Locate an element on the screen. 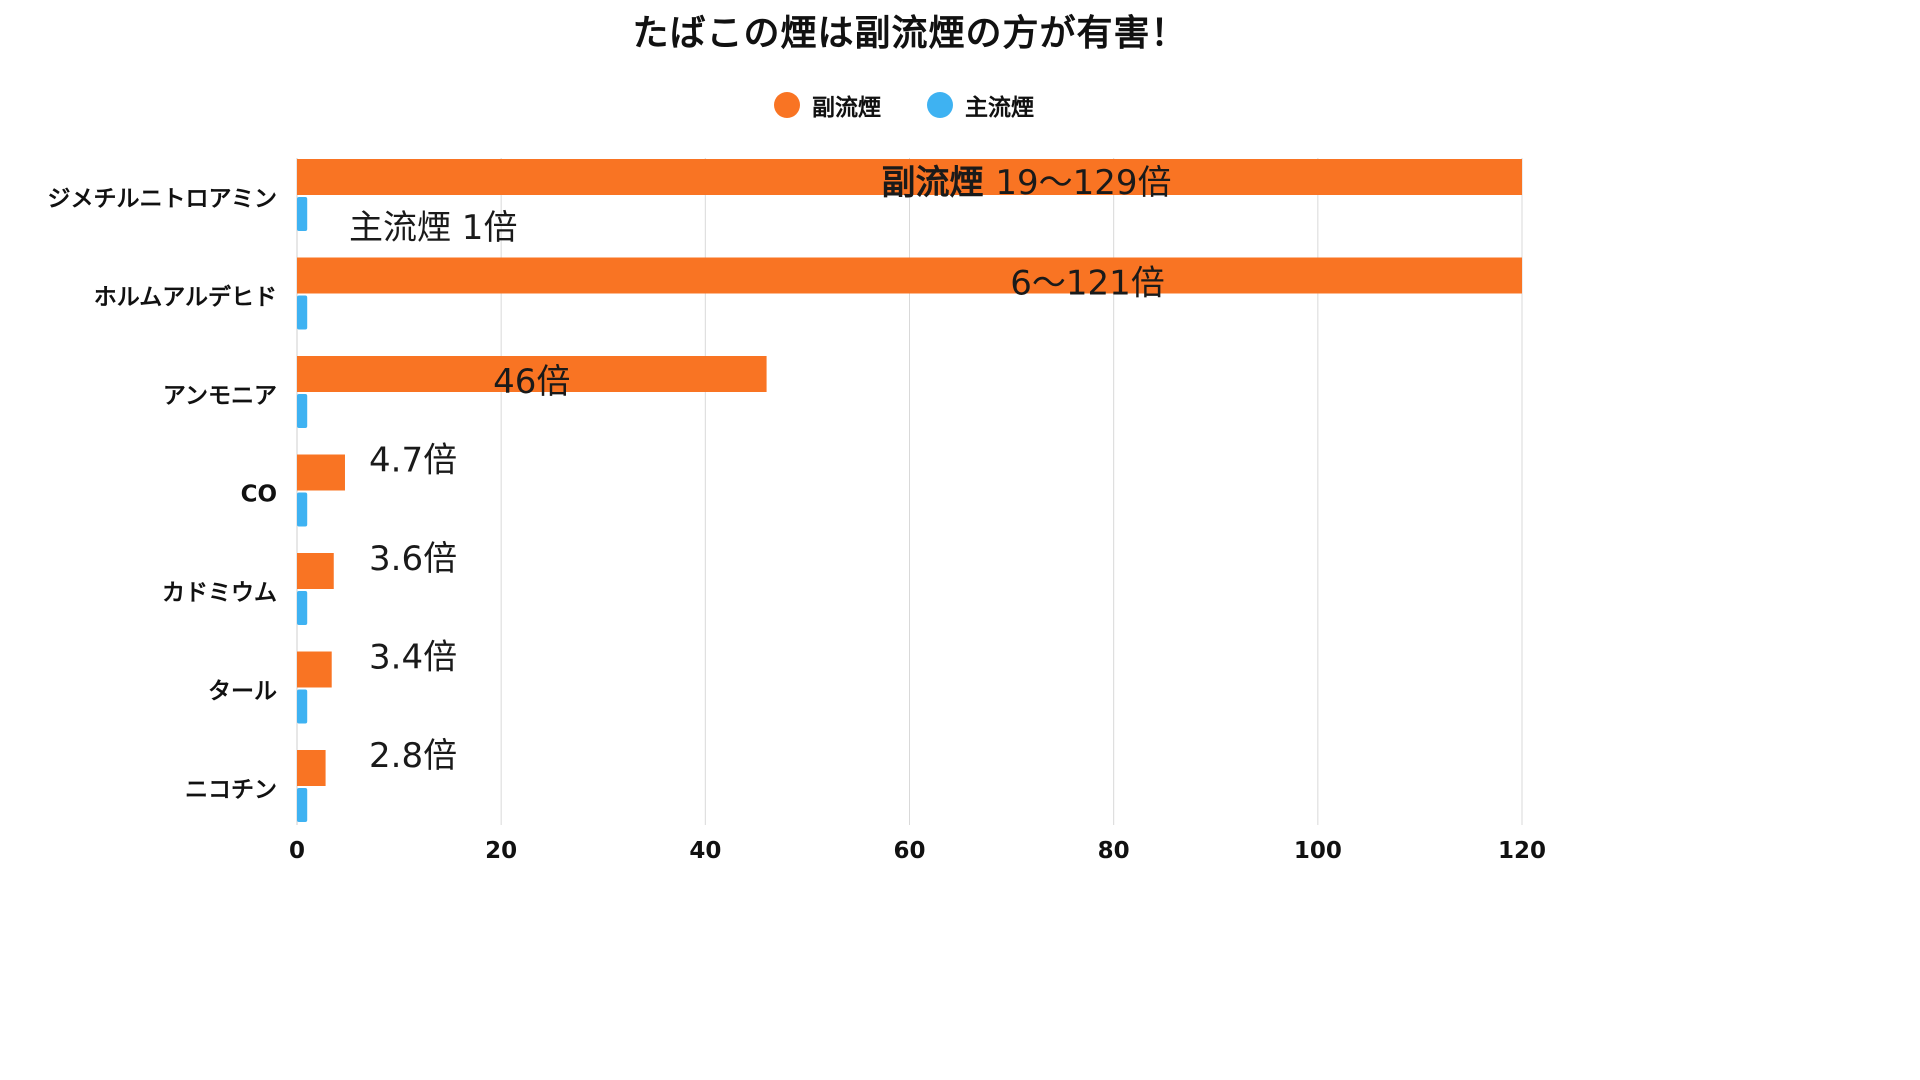 This screenshot has width=1920, height=1080. x-tick-label: 120 is located at coordinates (1522, 851).